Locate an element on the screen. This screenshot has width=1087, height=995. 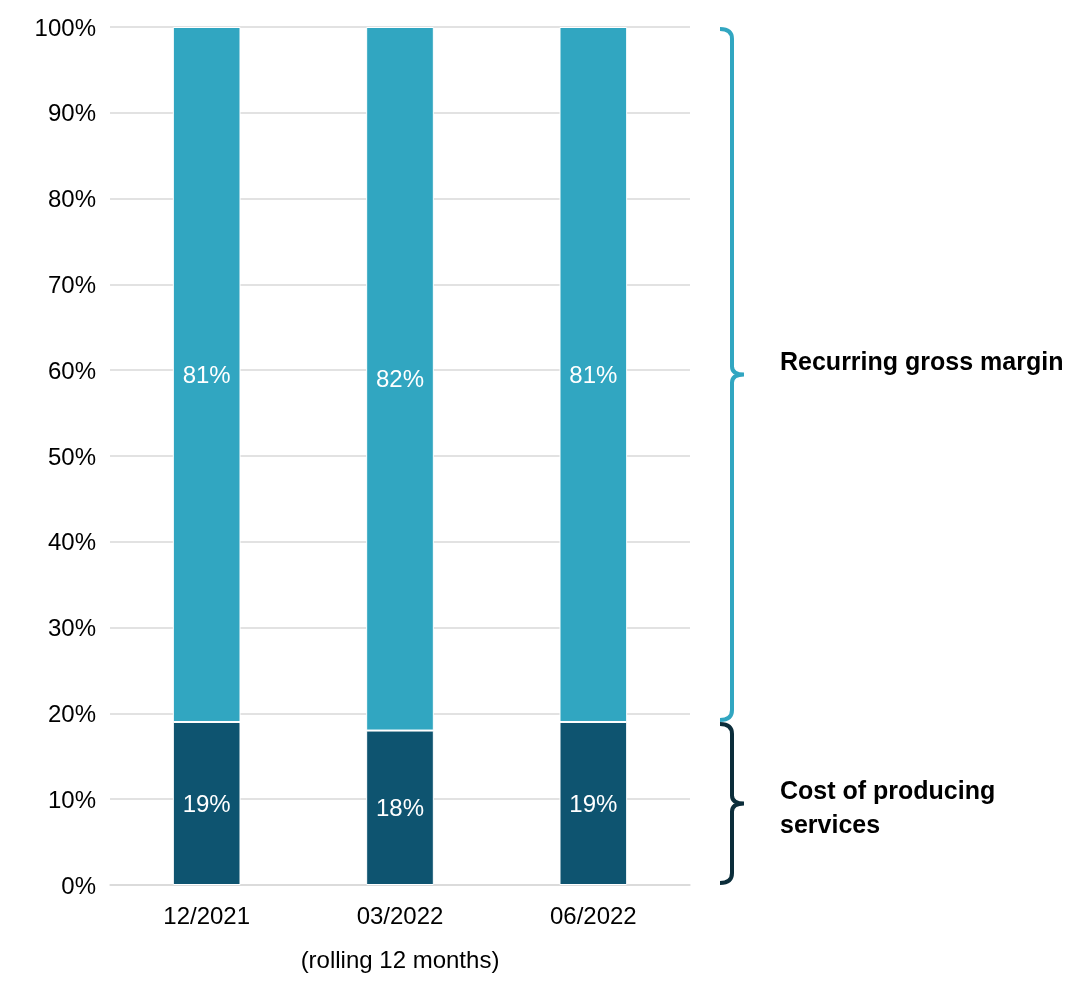
y-tick-label: 20% is located at coordinates (71, 713).